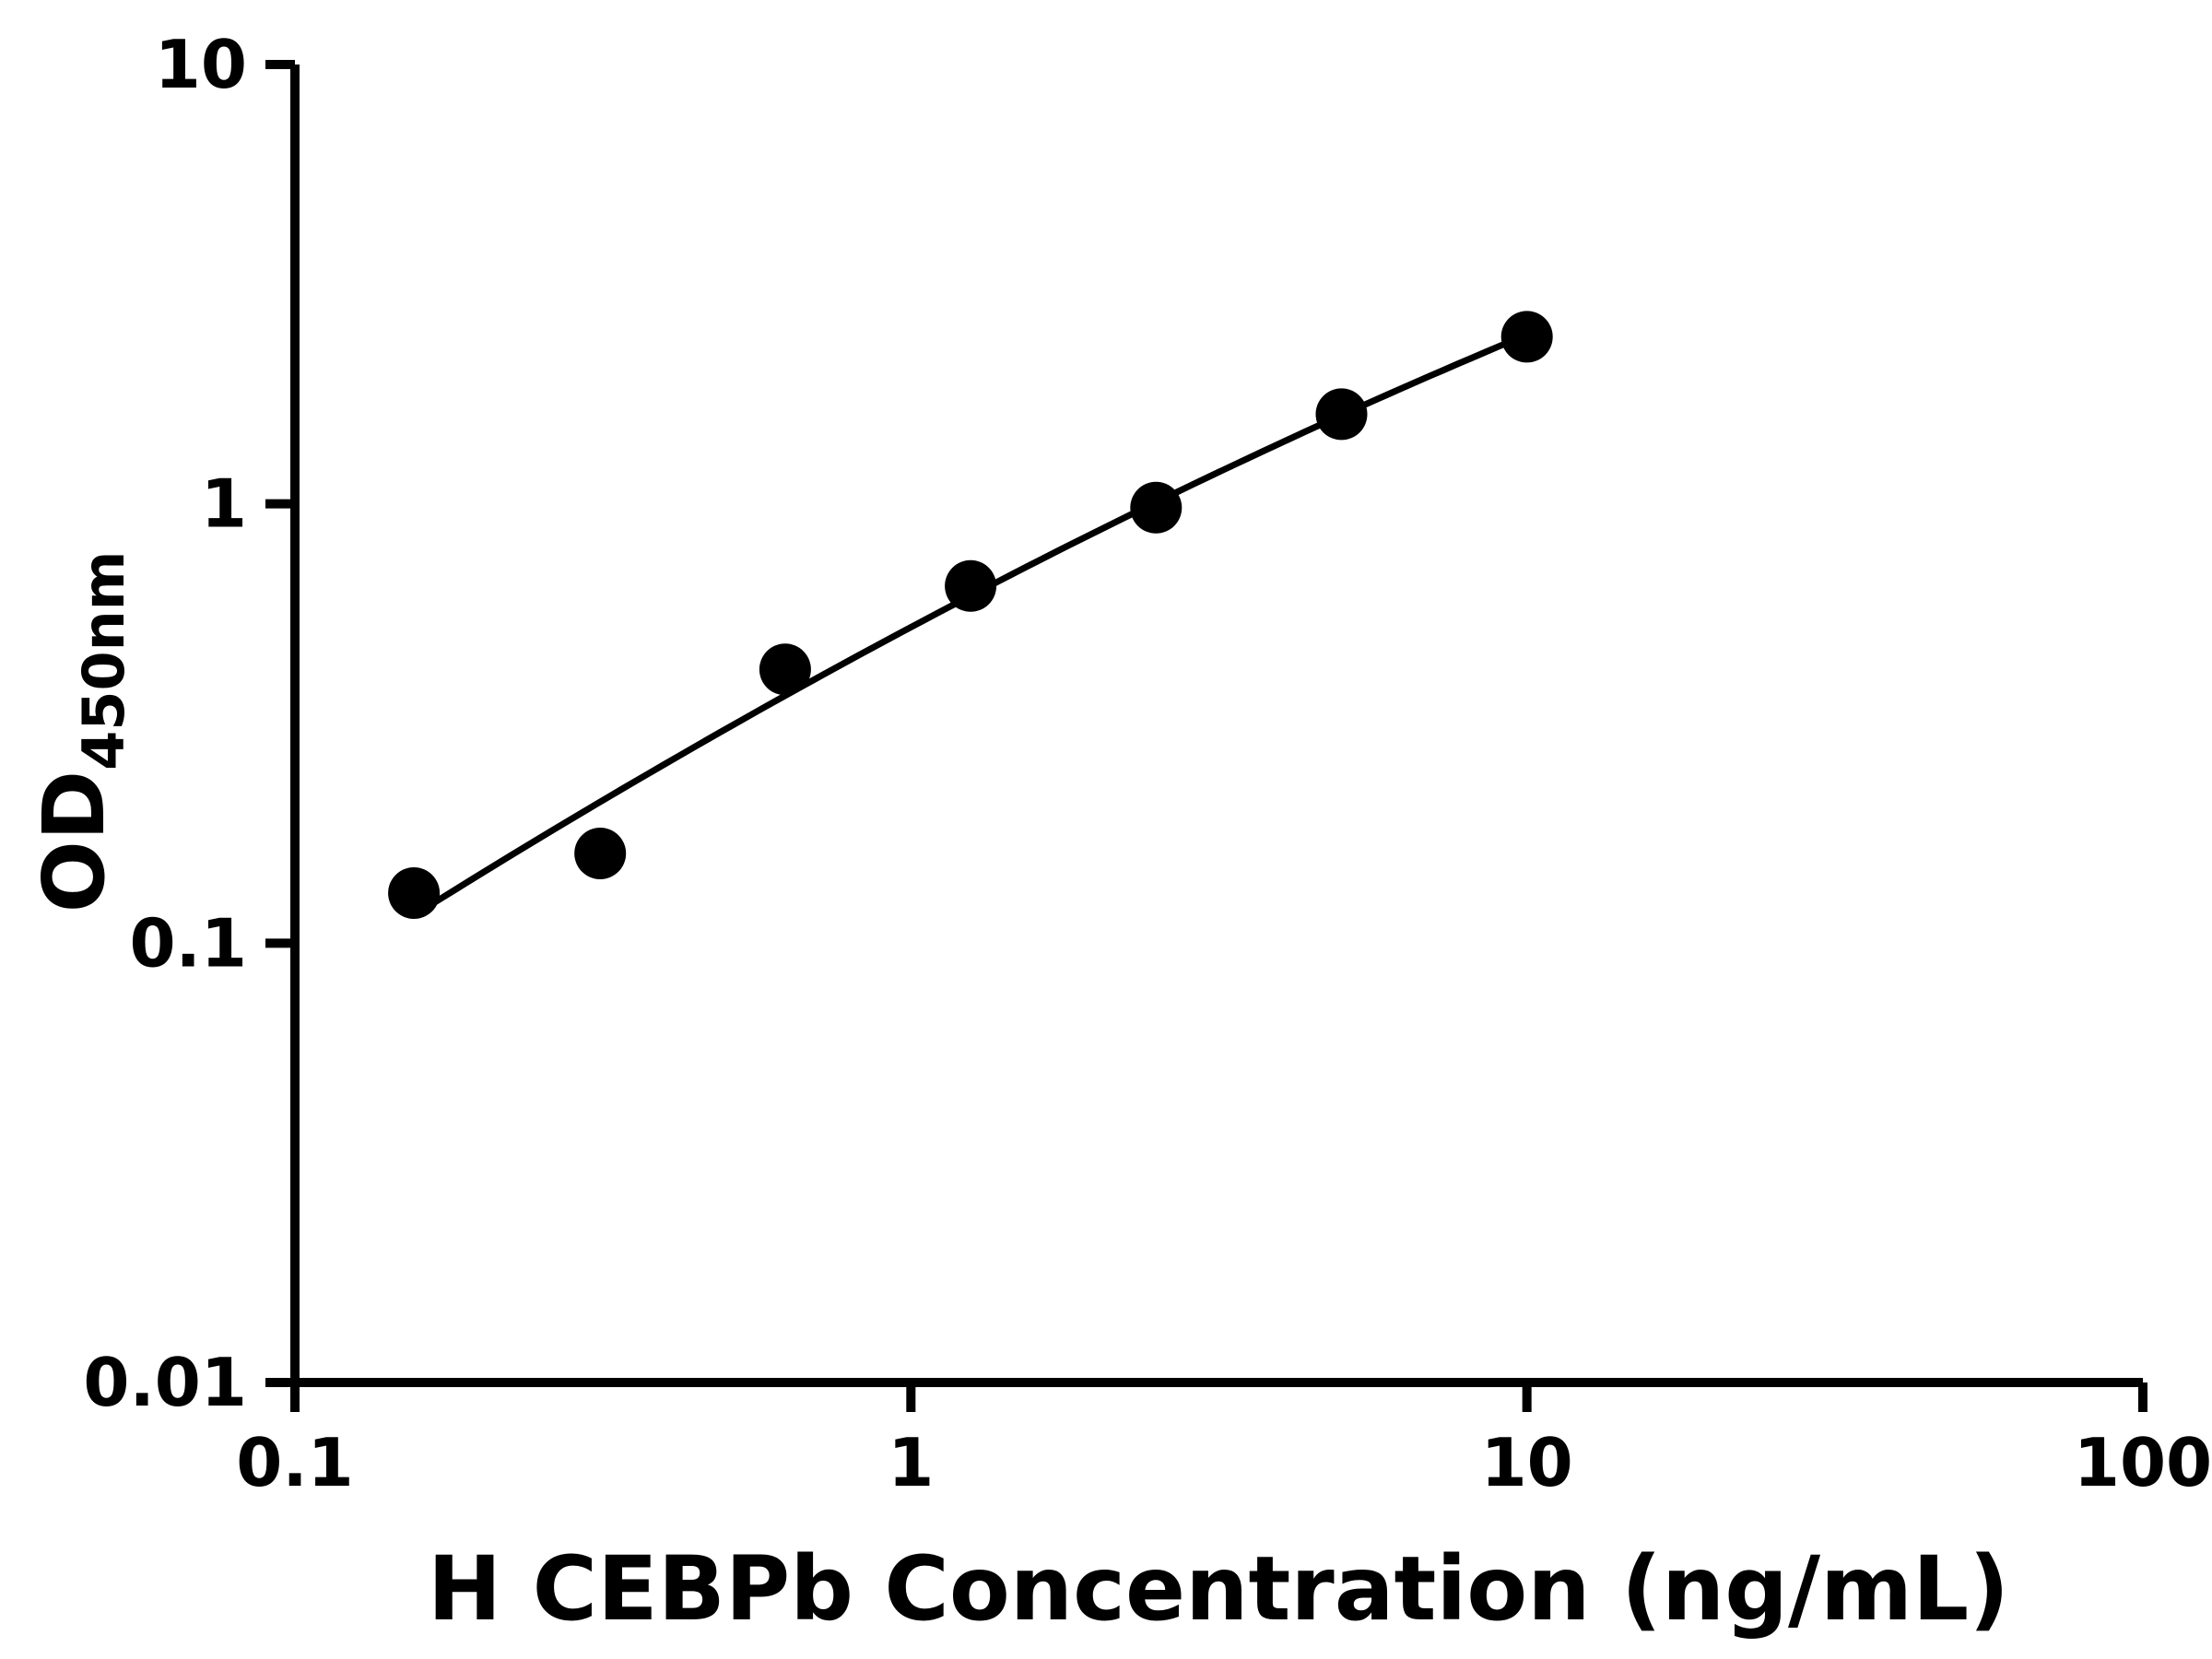 This screenshot has width=2212, height=1659. I want to click on x-axis-title: H CEBPb Concentration (ng/mL), so click(1218, 1589).